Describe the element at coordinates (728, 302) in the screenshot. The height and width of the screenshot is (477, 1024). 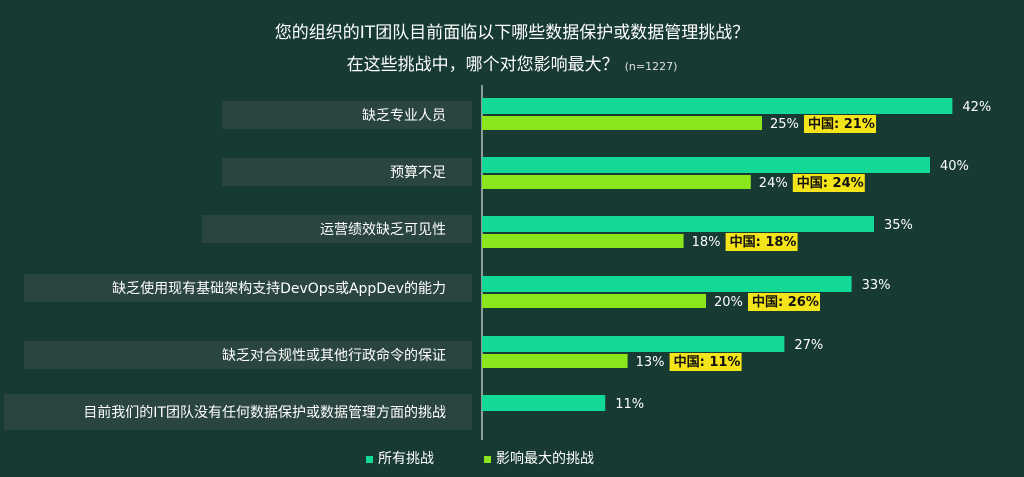
I see `value-label-biggest: 20%` at that location.